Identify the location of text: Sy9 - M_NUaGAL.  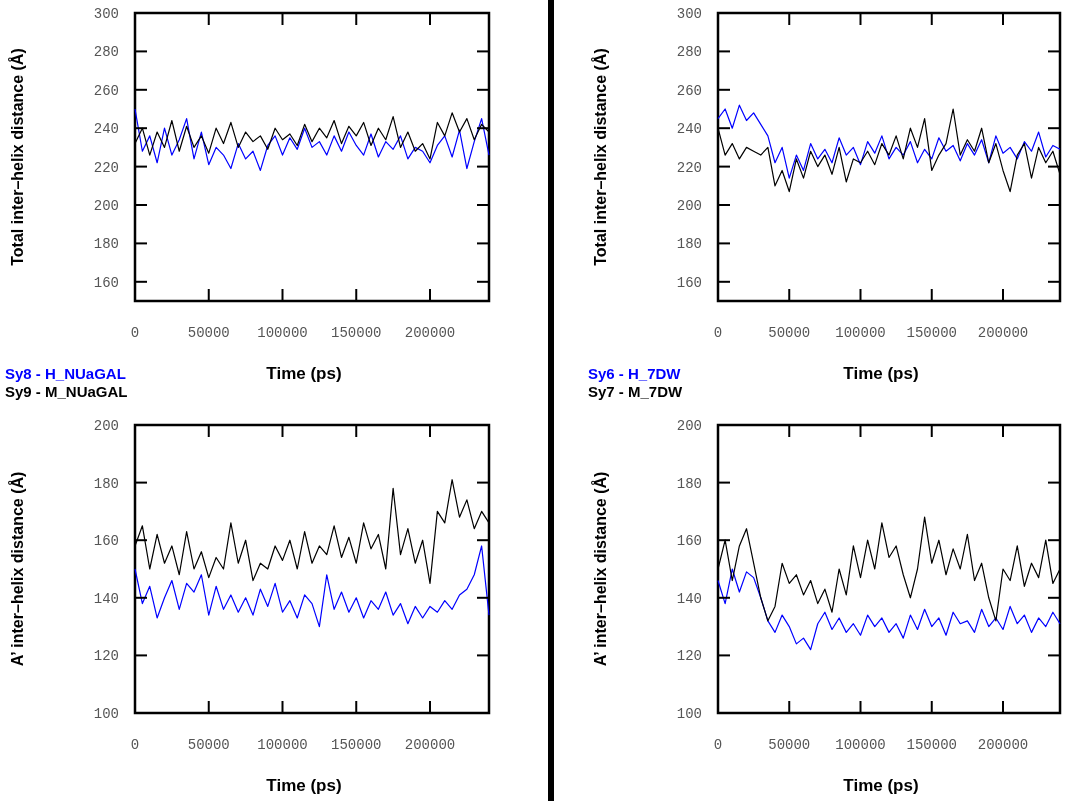
(66, 391).